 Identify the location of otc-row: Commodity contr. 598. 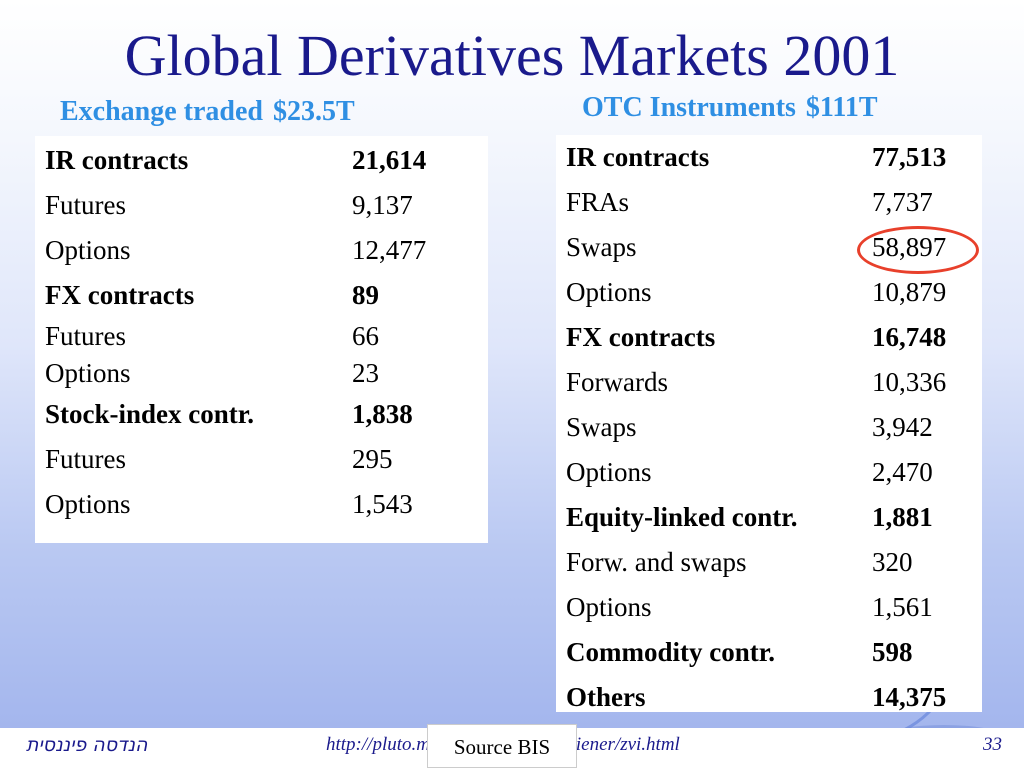
(774, 652).